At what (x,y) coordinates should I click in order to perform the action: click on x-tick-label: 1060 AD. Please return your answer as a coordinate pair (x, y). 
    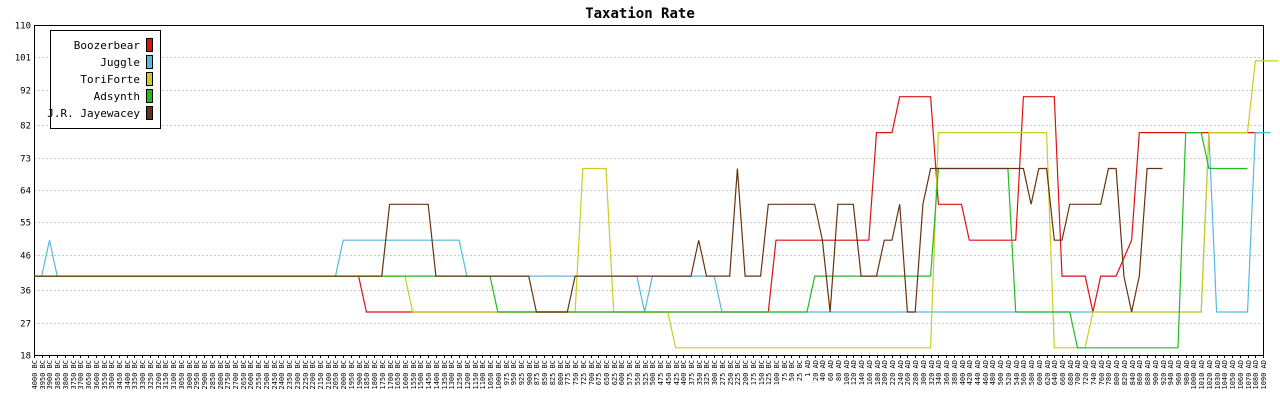
    Looking at the image, I should click on (1241, 375).